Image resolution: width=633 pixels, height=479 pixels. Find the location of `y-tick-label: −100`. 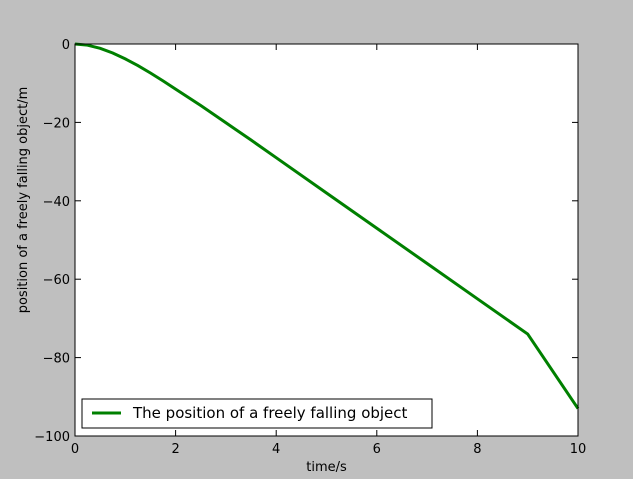

y-tick-label: −100 is located at coordinates (52, 437).